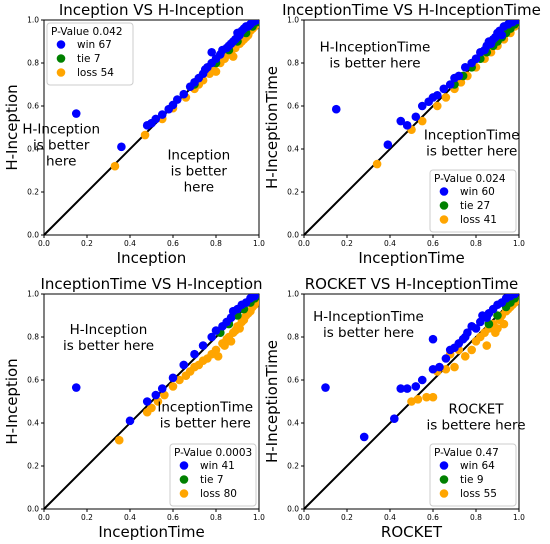 The height and width of the screenshot is (544, 550). What do you see at coordinates (476, 410) in the screenshot?
I see `annotation-text: ROCKET` at bounding box center [476, 410].